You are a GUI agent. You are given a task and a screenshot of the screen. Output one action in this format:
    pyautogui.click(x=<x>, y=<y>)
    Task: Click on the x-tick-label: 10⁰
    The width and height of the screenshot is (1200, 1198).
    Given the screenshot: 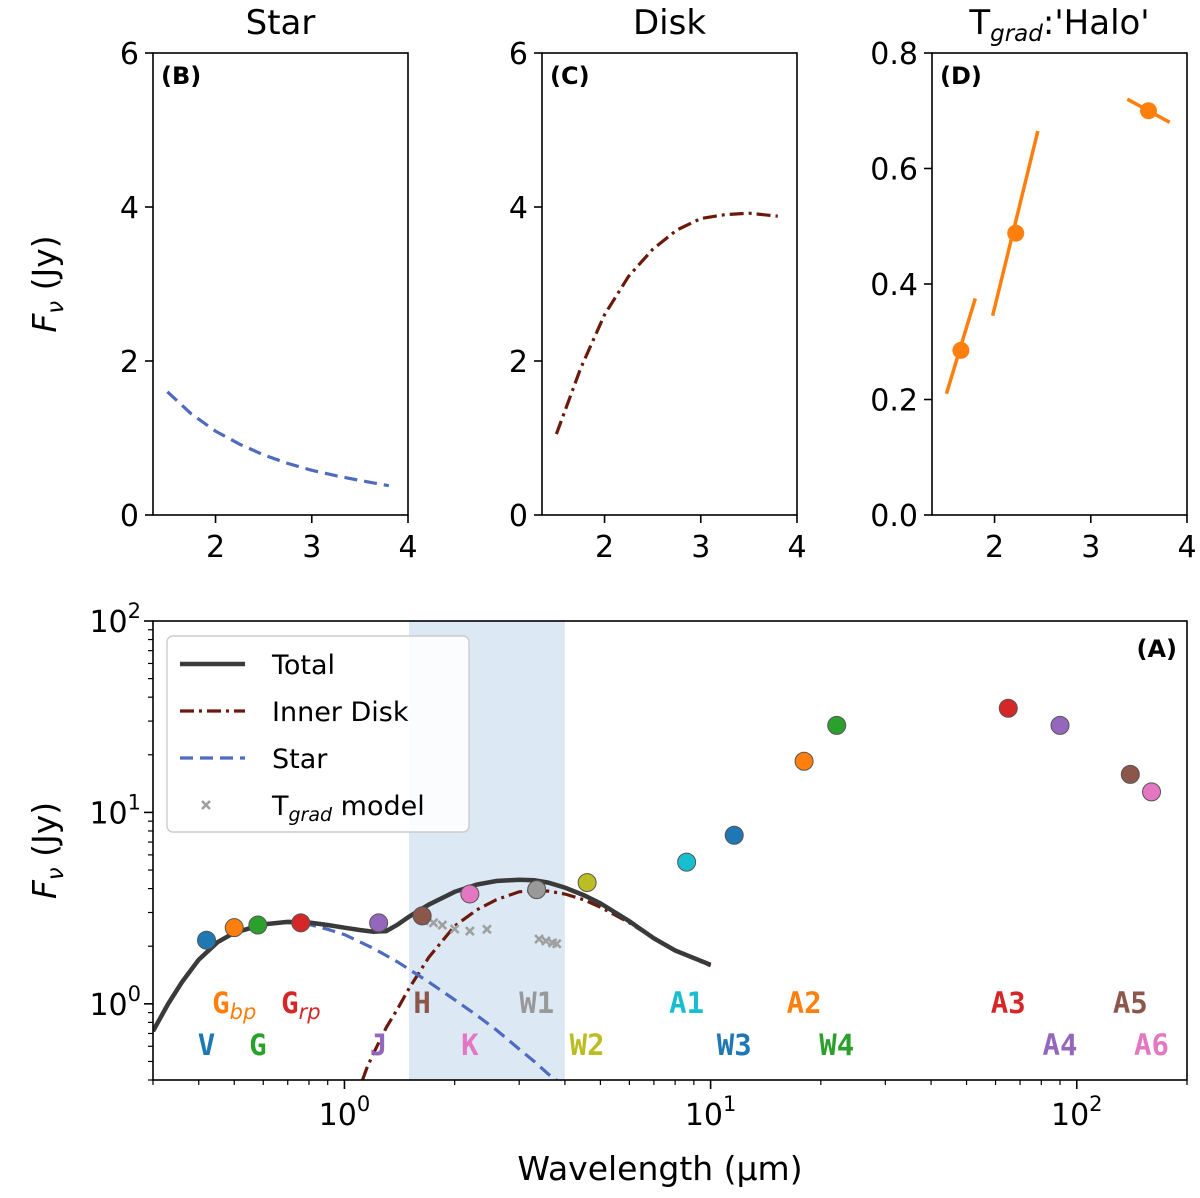 What is the action you would take?
    pyautogui.click(x=345, y=1112)
    